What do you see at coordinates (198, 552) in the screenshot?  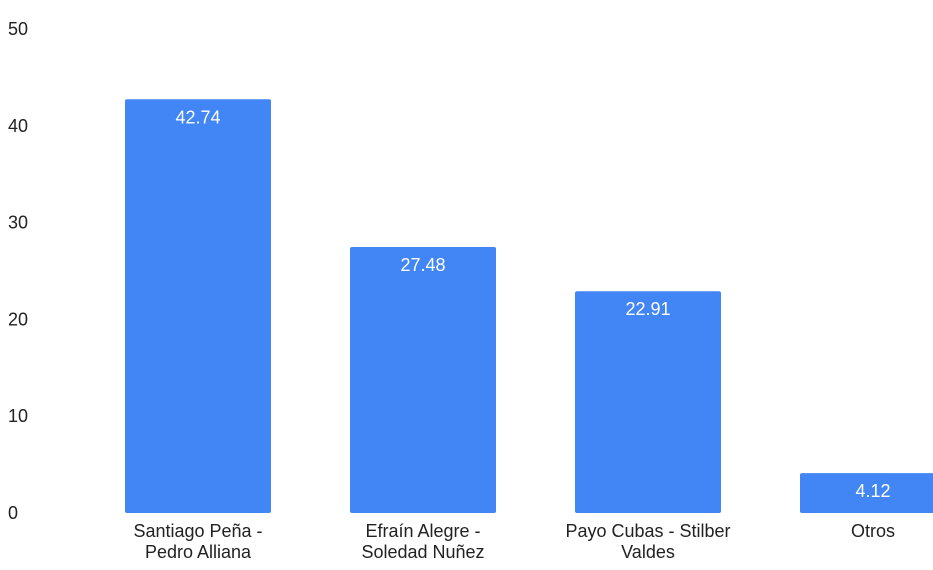 I see `x-category-label: Pedro Alliana` at bounding box center [198, 552].